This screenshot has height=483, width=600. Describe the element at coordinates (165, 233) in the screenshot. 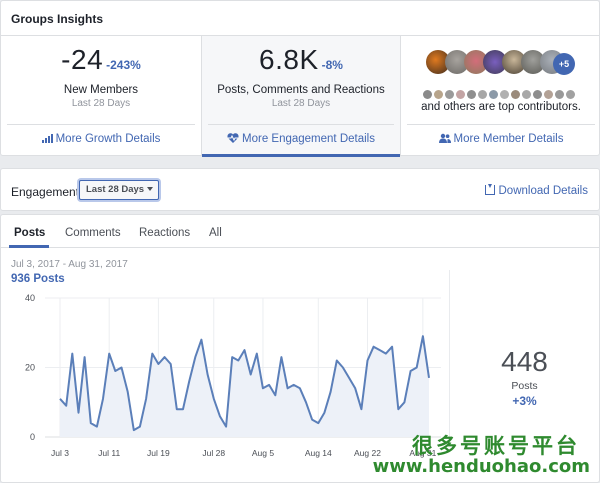

I see `tab-reactions: Reactions` at that location.